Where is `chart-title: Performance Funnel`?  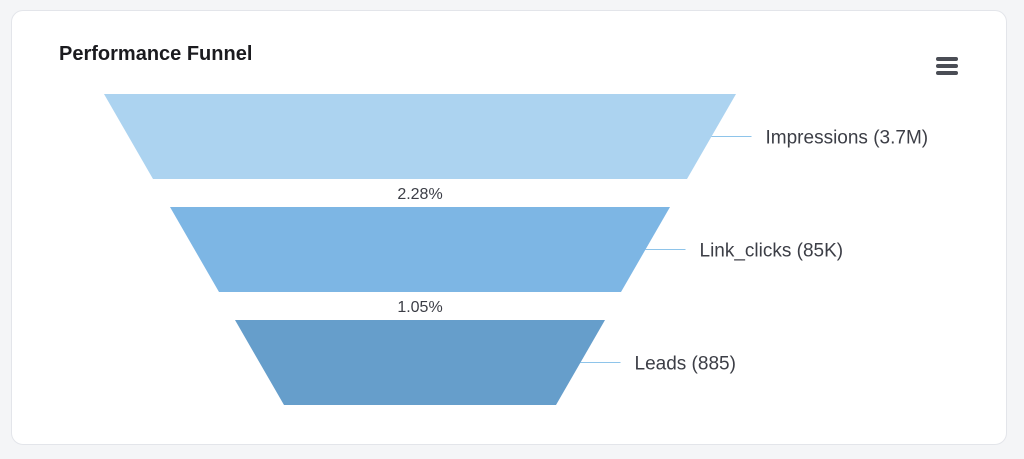 chart-title: Performance Funnel is located at coordinates (156, 54).